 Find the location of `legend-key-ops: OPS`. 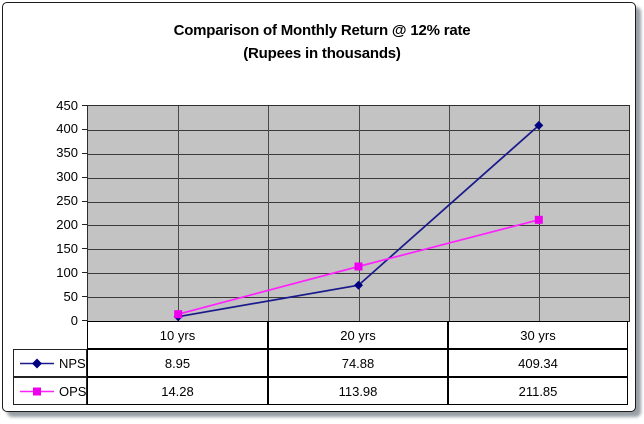

legend-key-ops: OPS is located at coordinates (50, 391).